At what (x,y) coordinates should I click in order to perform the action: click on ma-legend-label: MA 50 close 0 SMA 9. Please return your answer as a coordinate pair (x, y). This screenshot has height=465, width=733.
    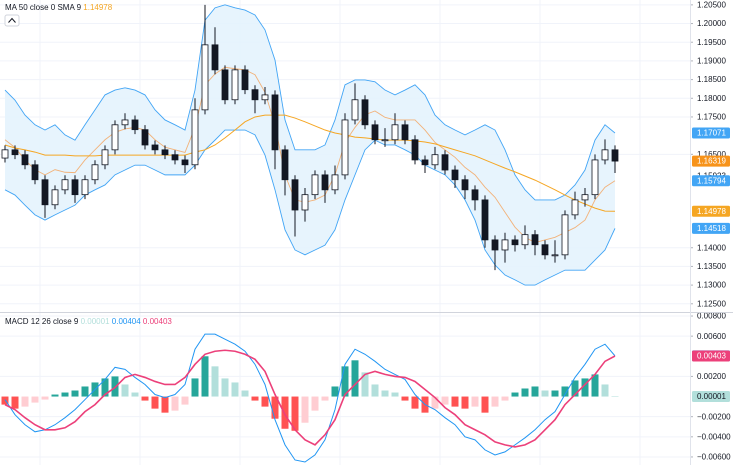
    Looking at the image, I should click on (43, 7).